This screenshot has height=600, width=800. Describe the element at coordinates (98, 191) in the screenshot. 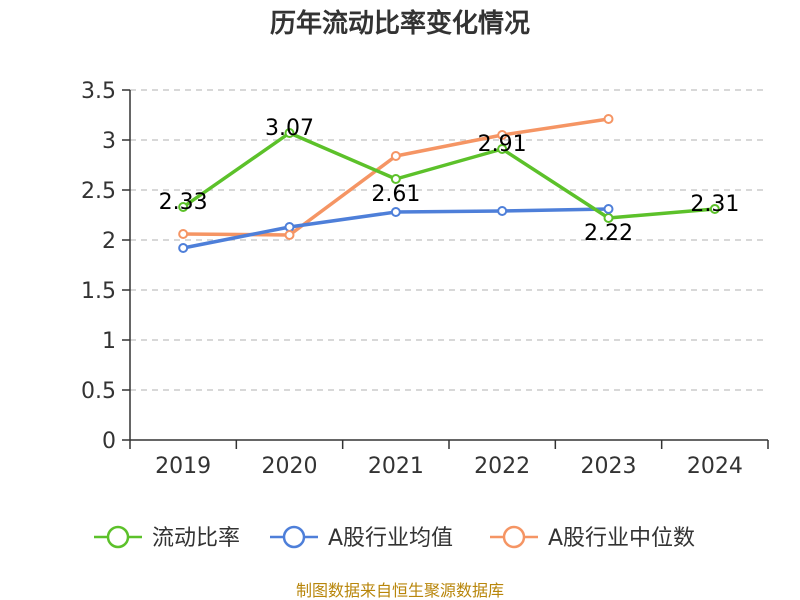

I see `y-tick-label: 2.5` at that location.